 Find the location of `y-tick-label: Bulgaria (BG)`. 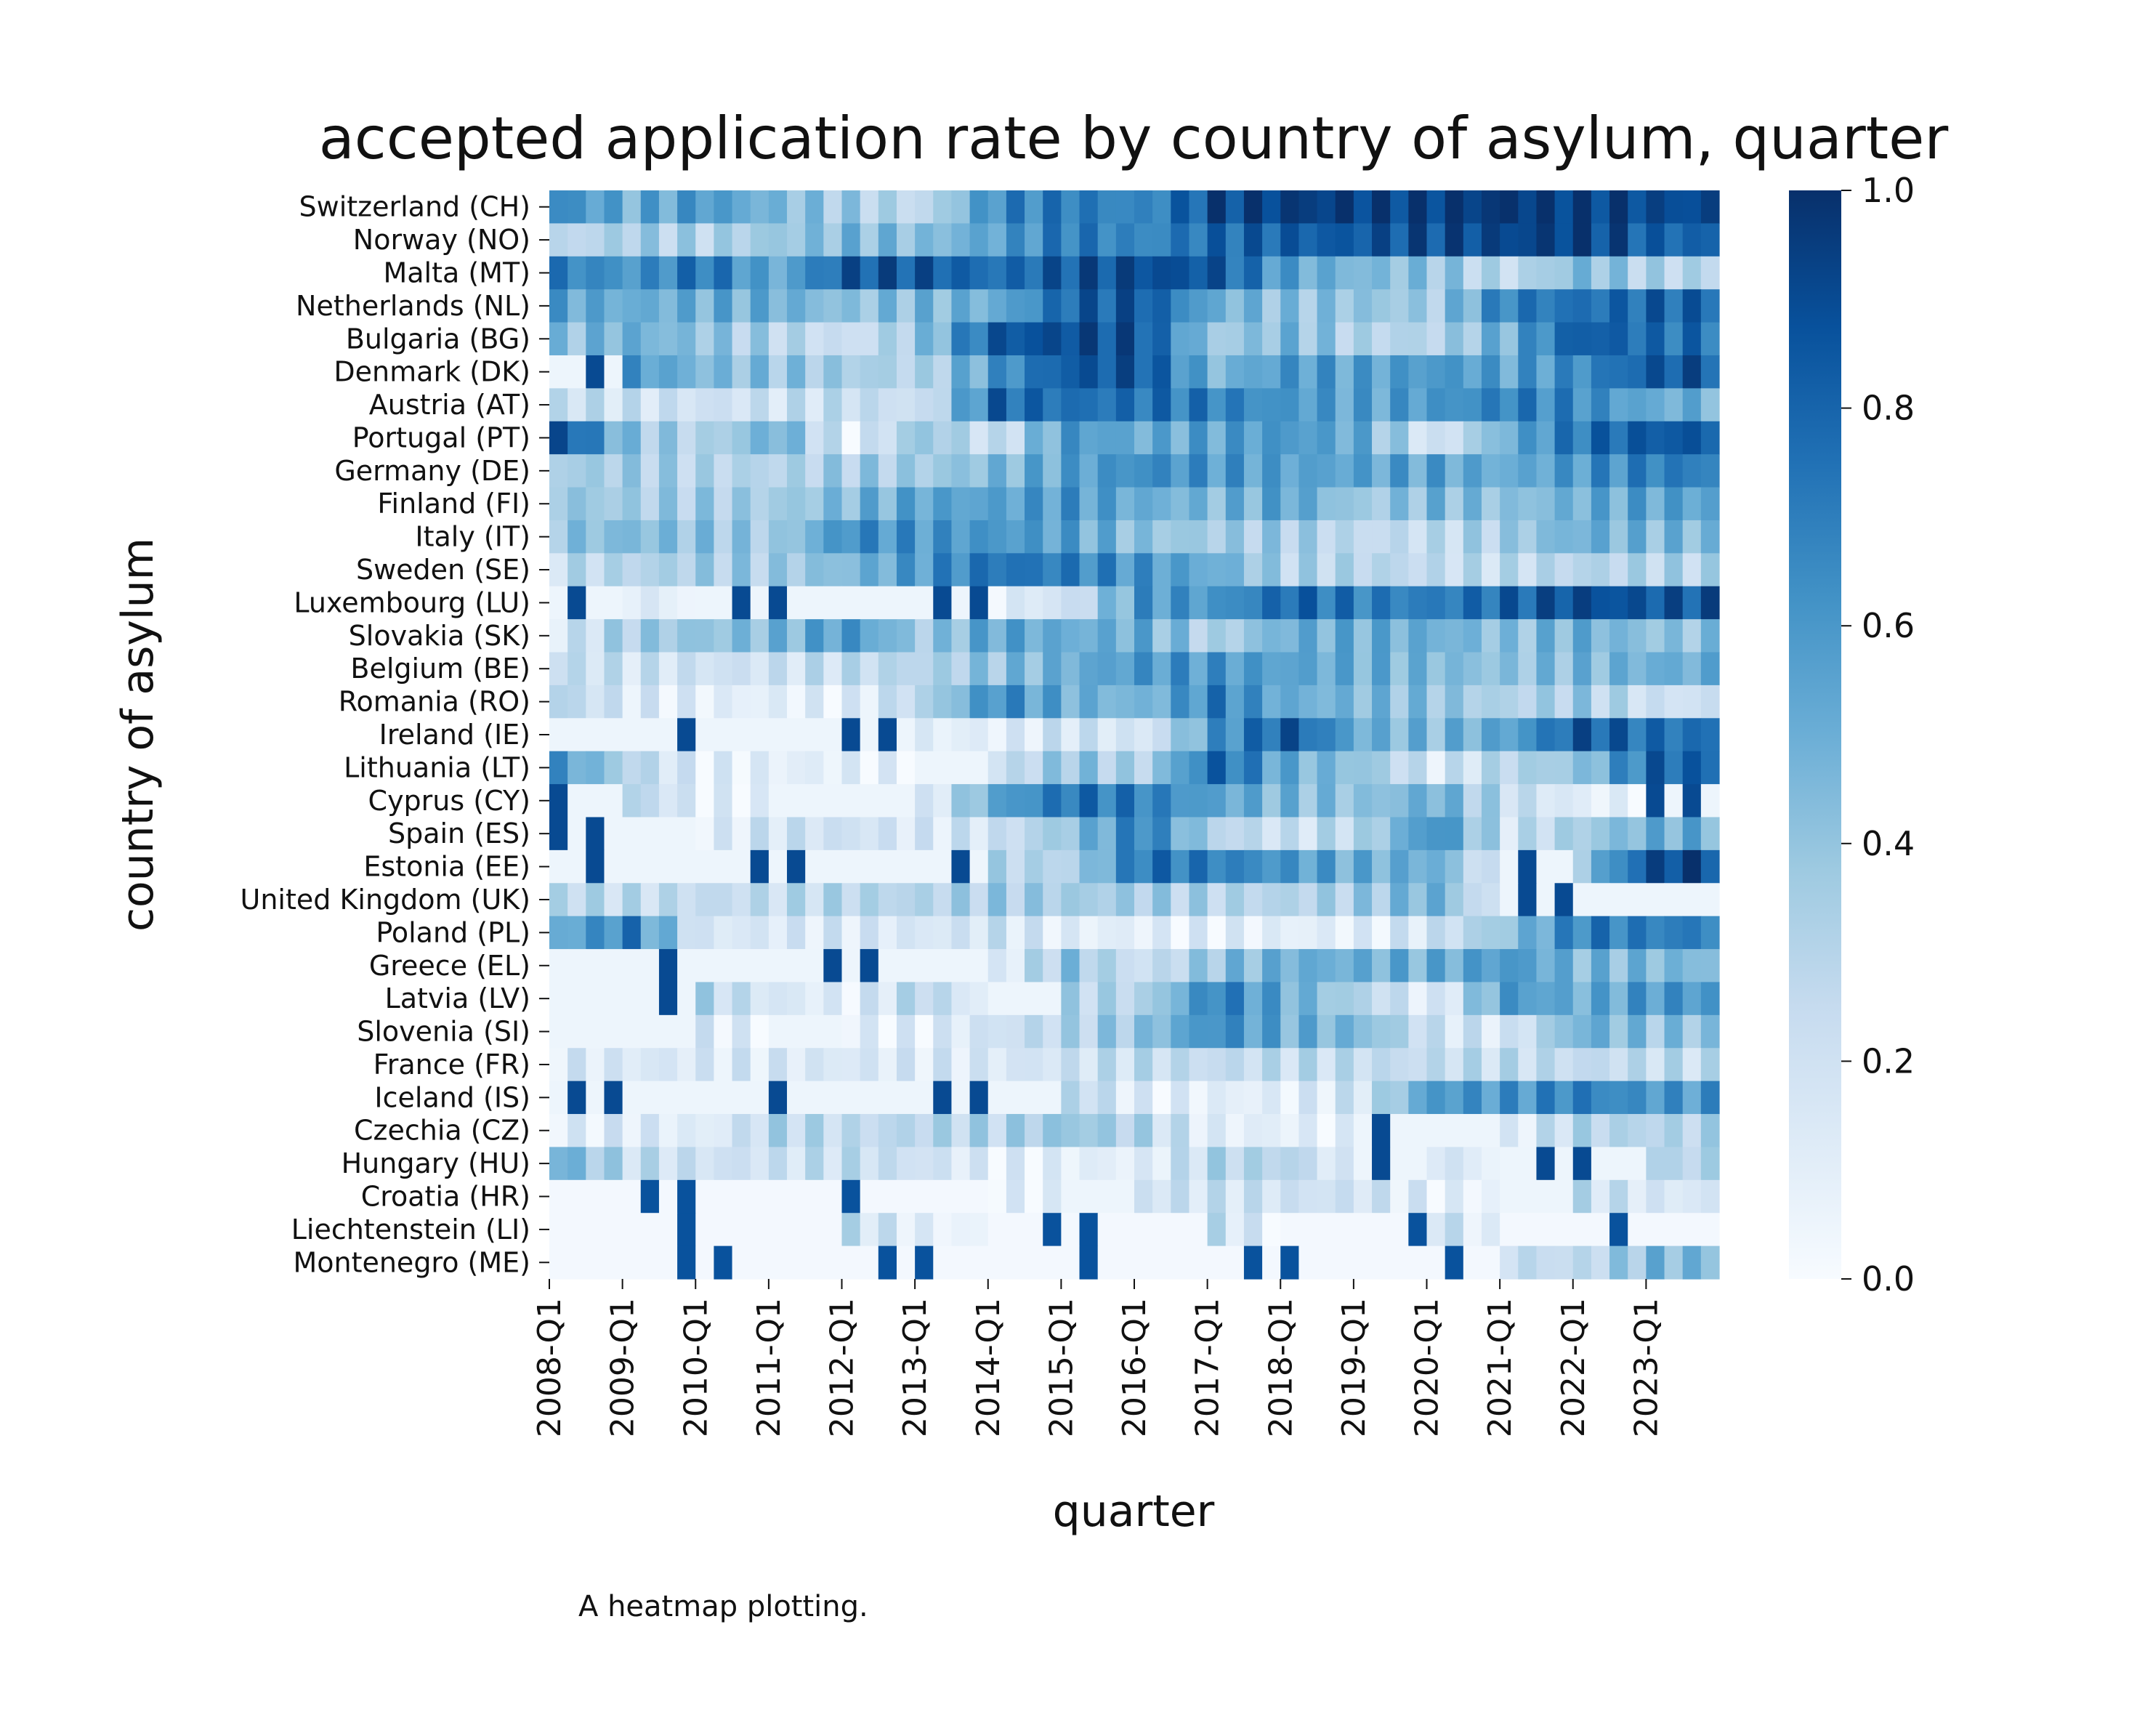

y-tick-label: Bulgaria (BG) is located at coordinates (438, 339).